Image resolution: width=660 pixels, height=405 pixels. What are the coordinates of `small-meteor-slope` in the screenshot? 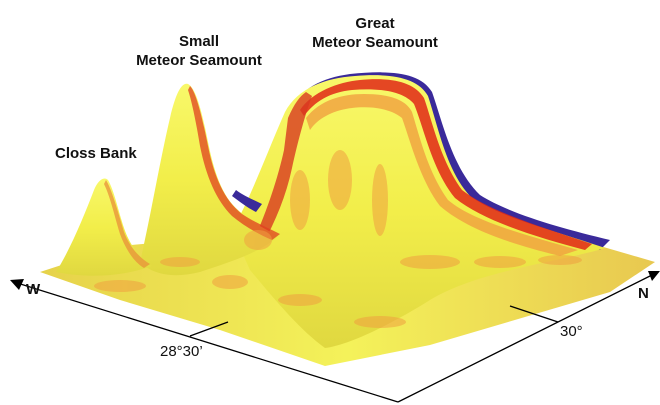 It's located at (234, 163).